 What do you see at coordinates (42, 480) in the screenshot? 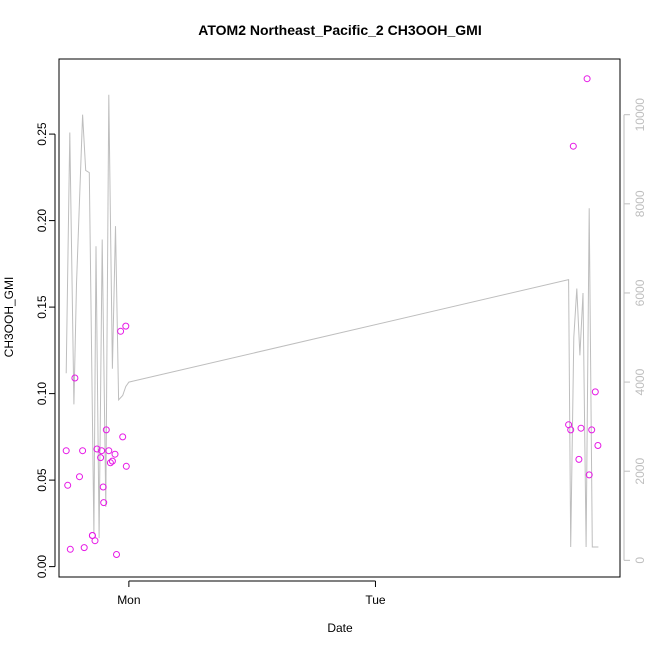
I see `y-tick-label: 0.05` at bounding box center [42, 480].